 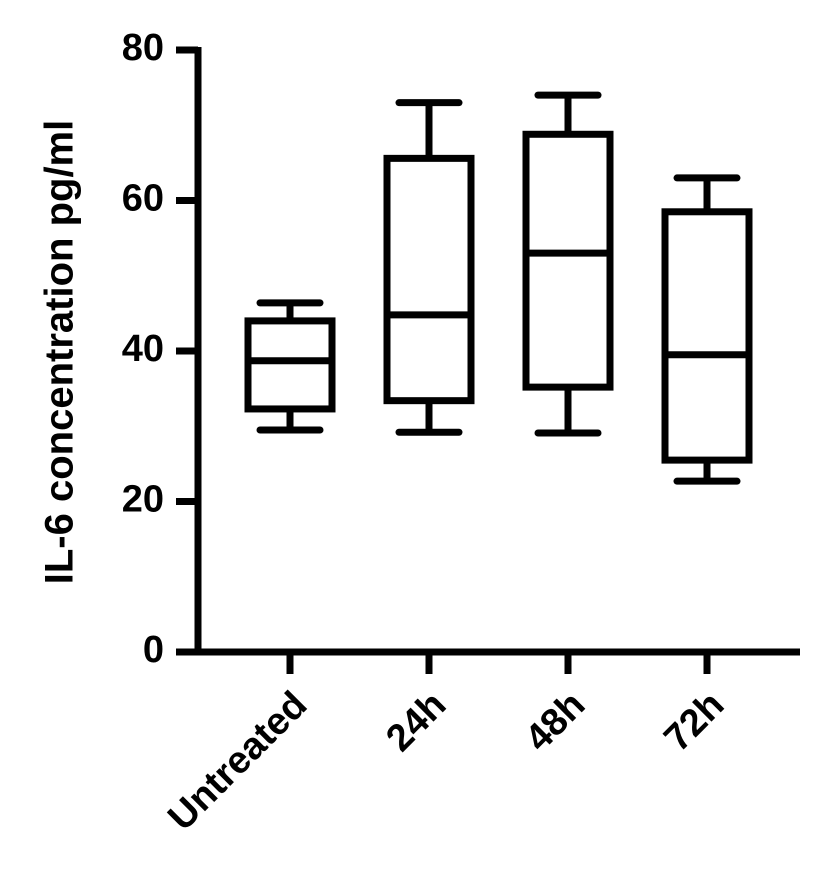 What do you see at coordinates (416, 722) in the screenshot?
I see `x-tick-label: 24h` at bounding box center [416, 722].